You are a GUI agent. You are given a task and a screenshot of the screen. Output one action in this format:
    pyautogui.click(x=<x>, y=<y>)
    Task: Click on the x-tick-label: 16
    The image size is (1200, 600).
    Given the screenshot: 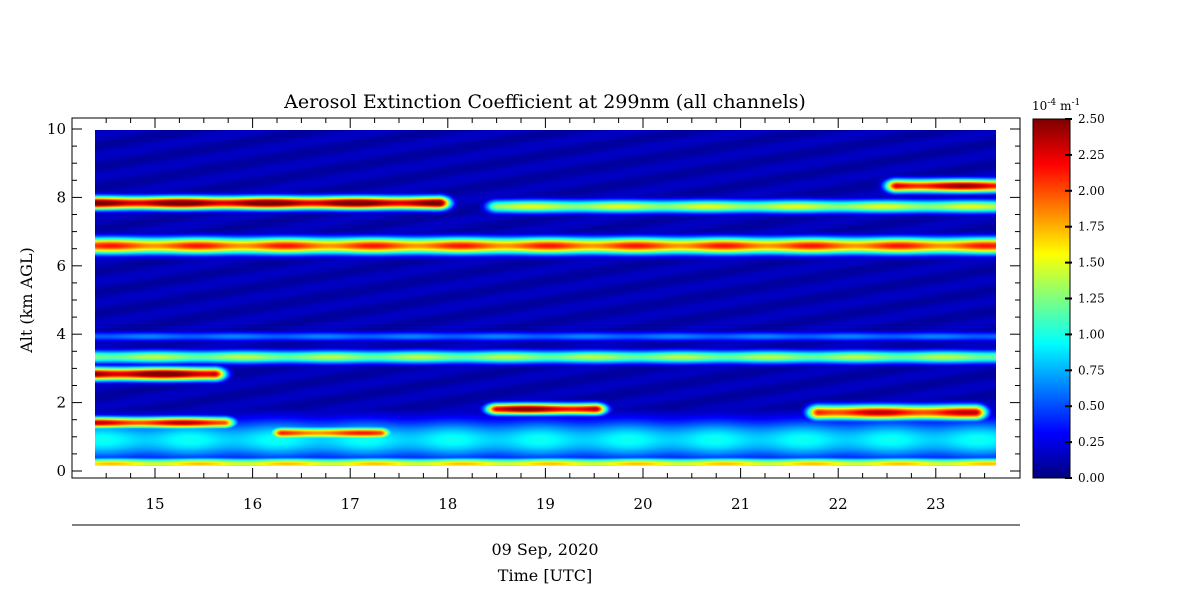 What is the action you would take?
    pyautogui.click(x=252, y=504)
    